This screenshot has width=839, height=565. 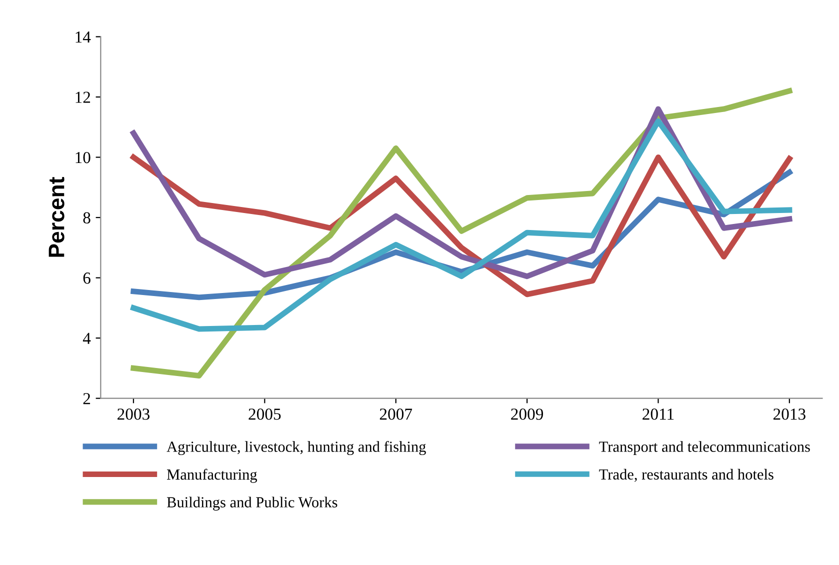 What do you see at coordinates (212, 475) in the screenshot?
I see `legend-label: Manufacturing` at bounding box center [212, 475].